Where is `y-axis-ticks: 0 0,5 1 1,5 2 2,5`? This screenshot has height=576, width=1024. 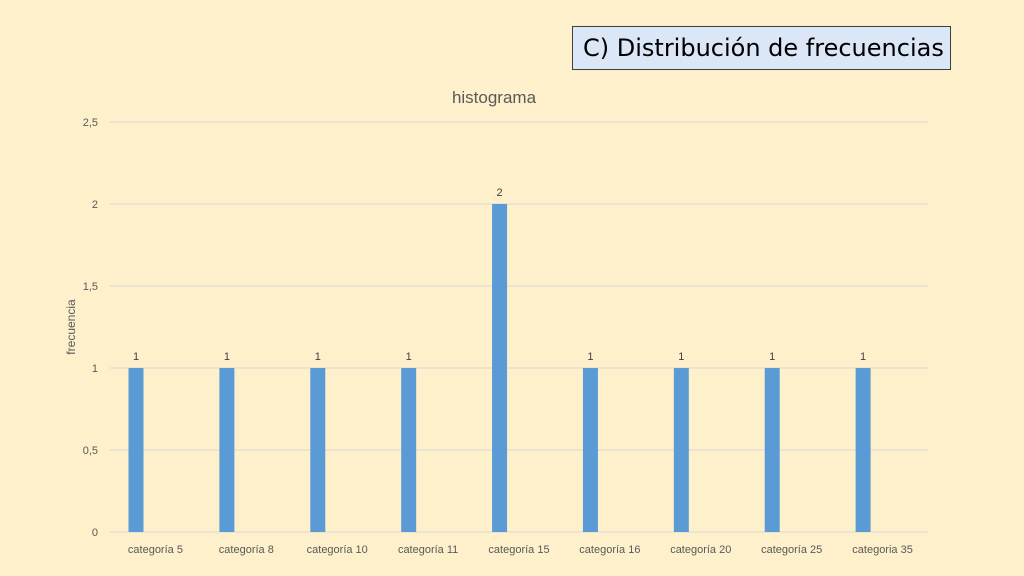
y-axis-ticks: 0 0,5 1 1,5 2 2,5 is located at coordinates (90, 328).